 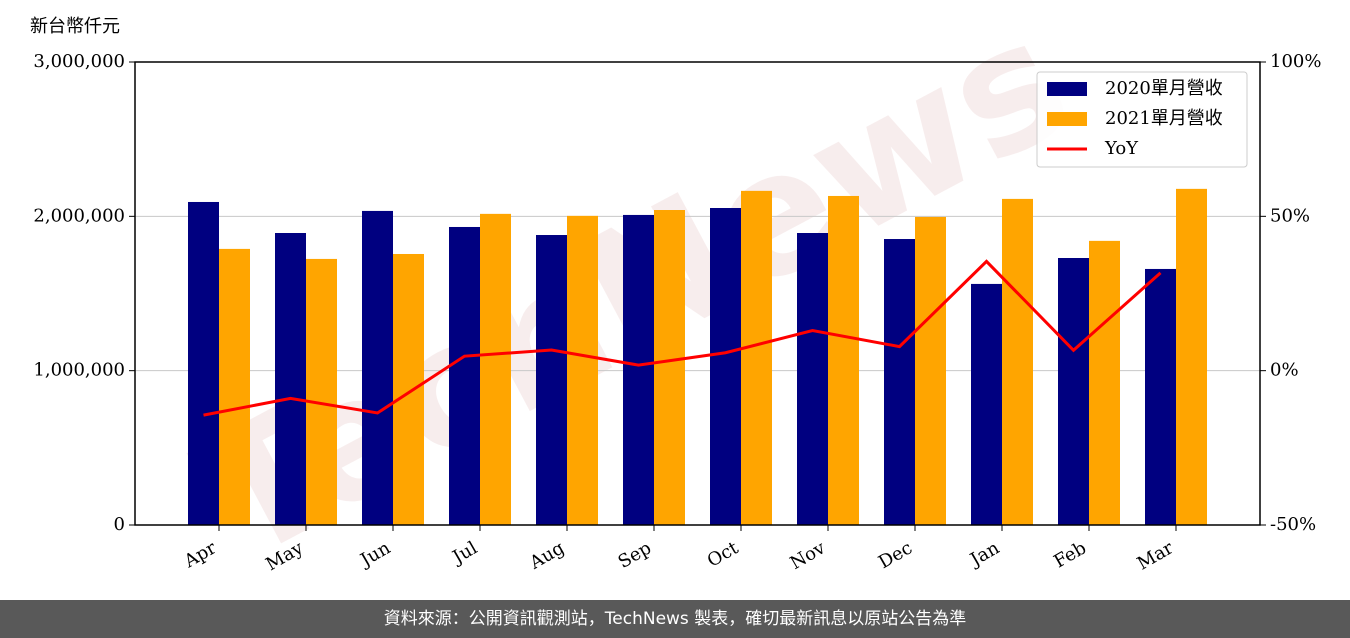 What do you see at coordinates (1293, 524) in the screenshot?
I see `y2-tick-label: -50%` at bounding box center [1293, 524].